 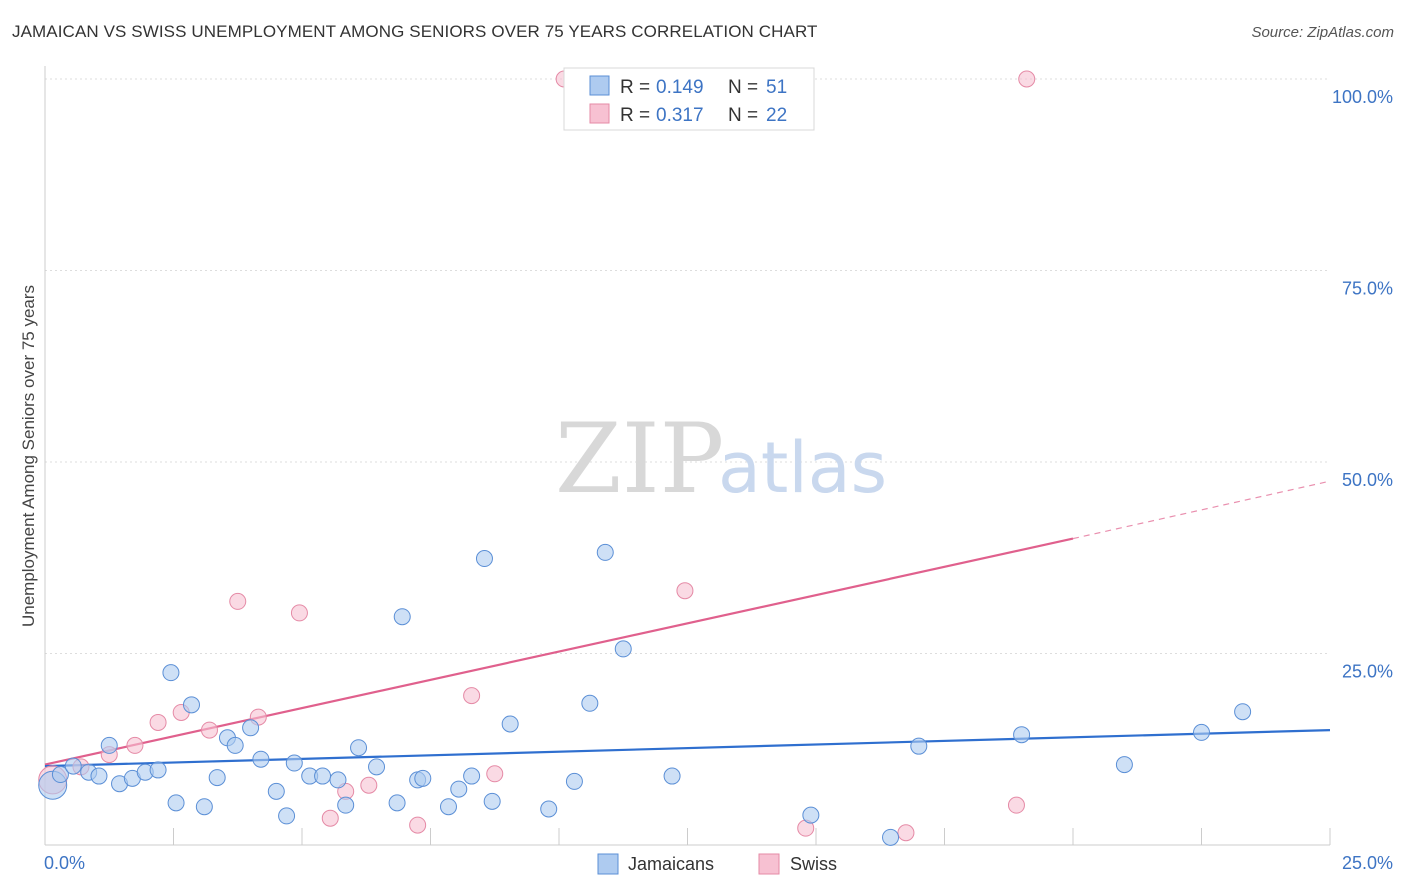 What do you see at coordinates (635, 115) in the screenshot?
I see `legend-r-label-swiss: R =` at bounding box center [635, 115].